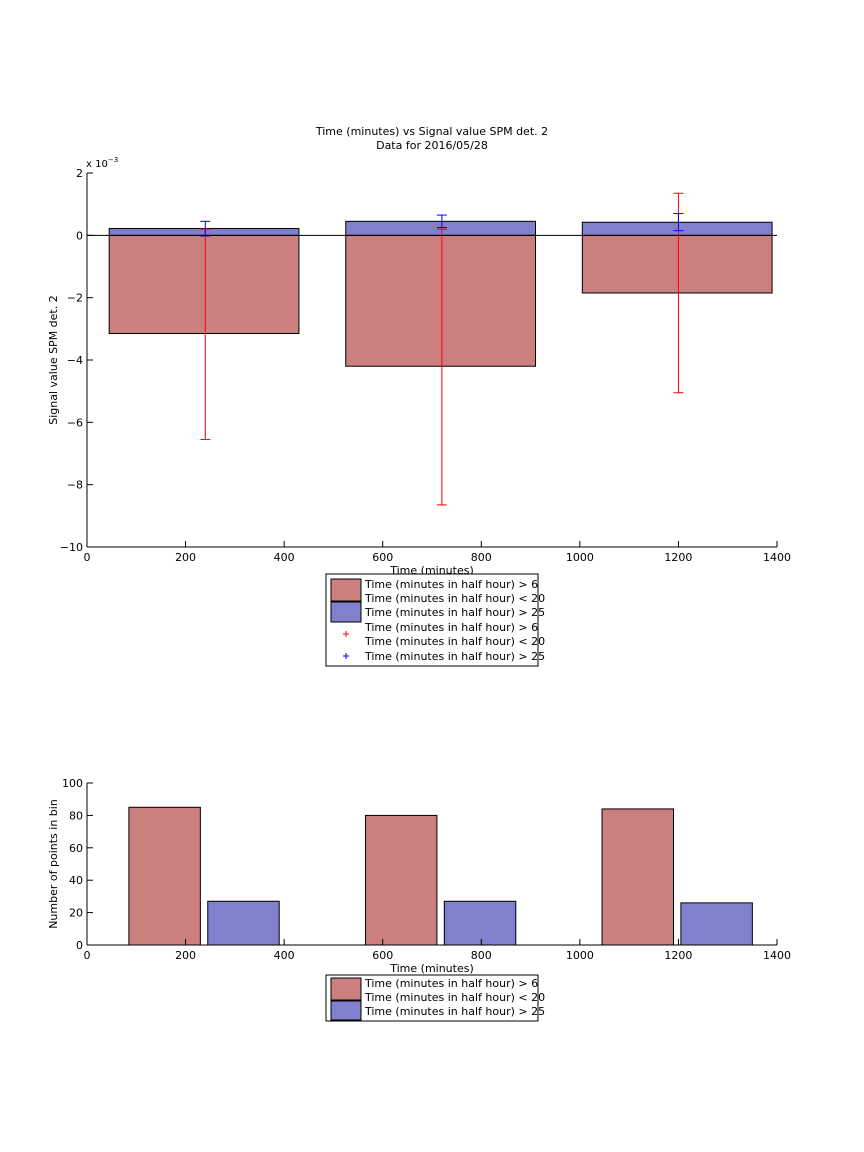 The width and height of the screenshot is (864, 1152). I want to click on y-tick-label: 80, so click(76, 815).